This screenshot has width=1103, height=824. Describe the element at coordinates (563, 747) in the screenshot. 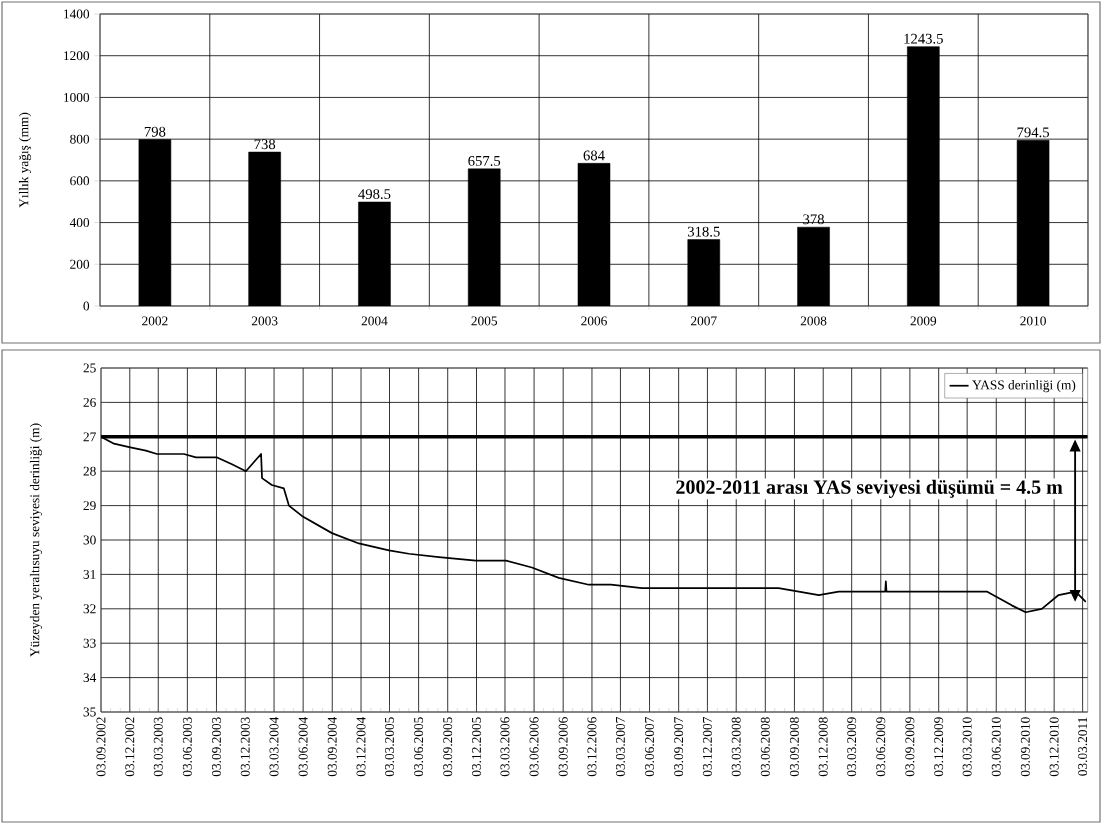

I see `x-tick-label: 03.09.2006` at that location.